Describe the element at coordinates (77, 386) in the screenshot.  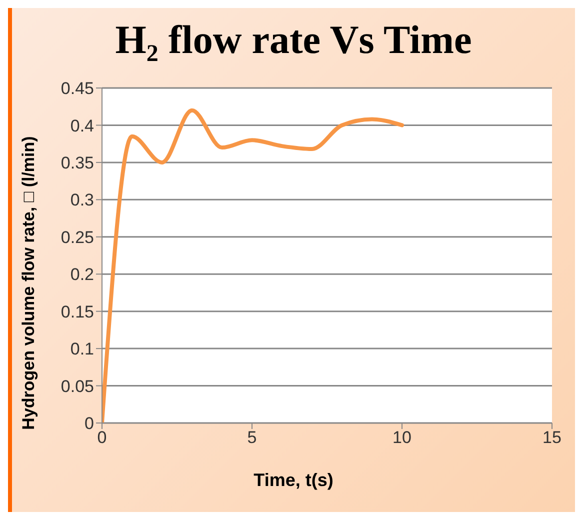
I see `y-tick-label: 0.05` at that location.